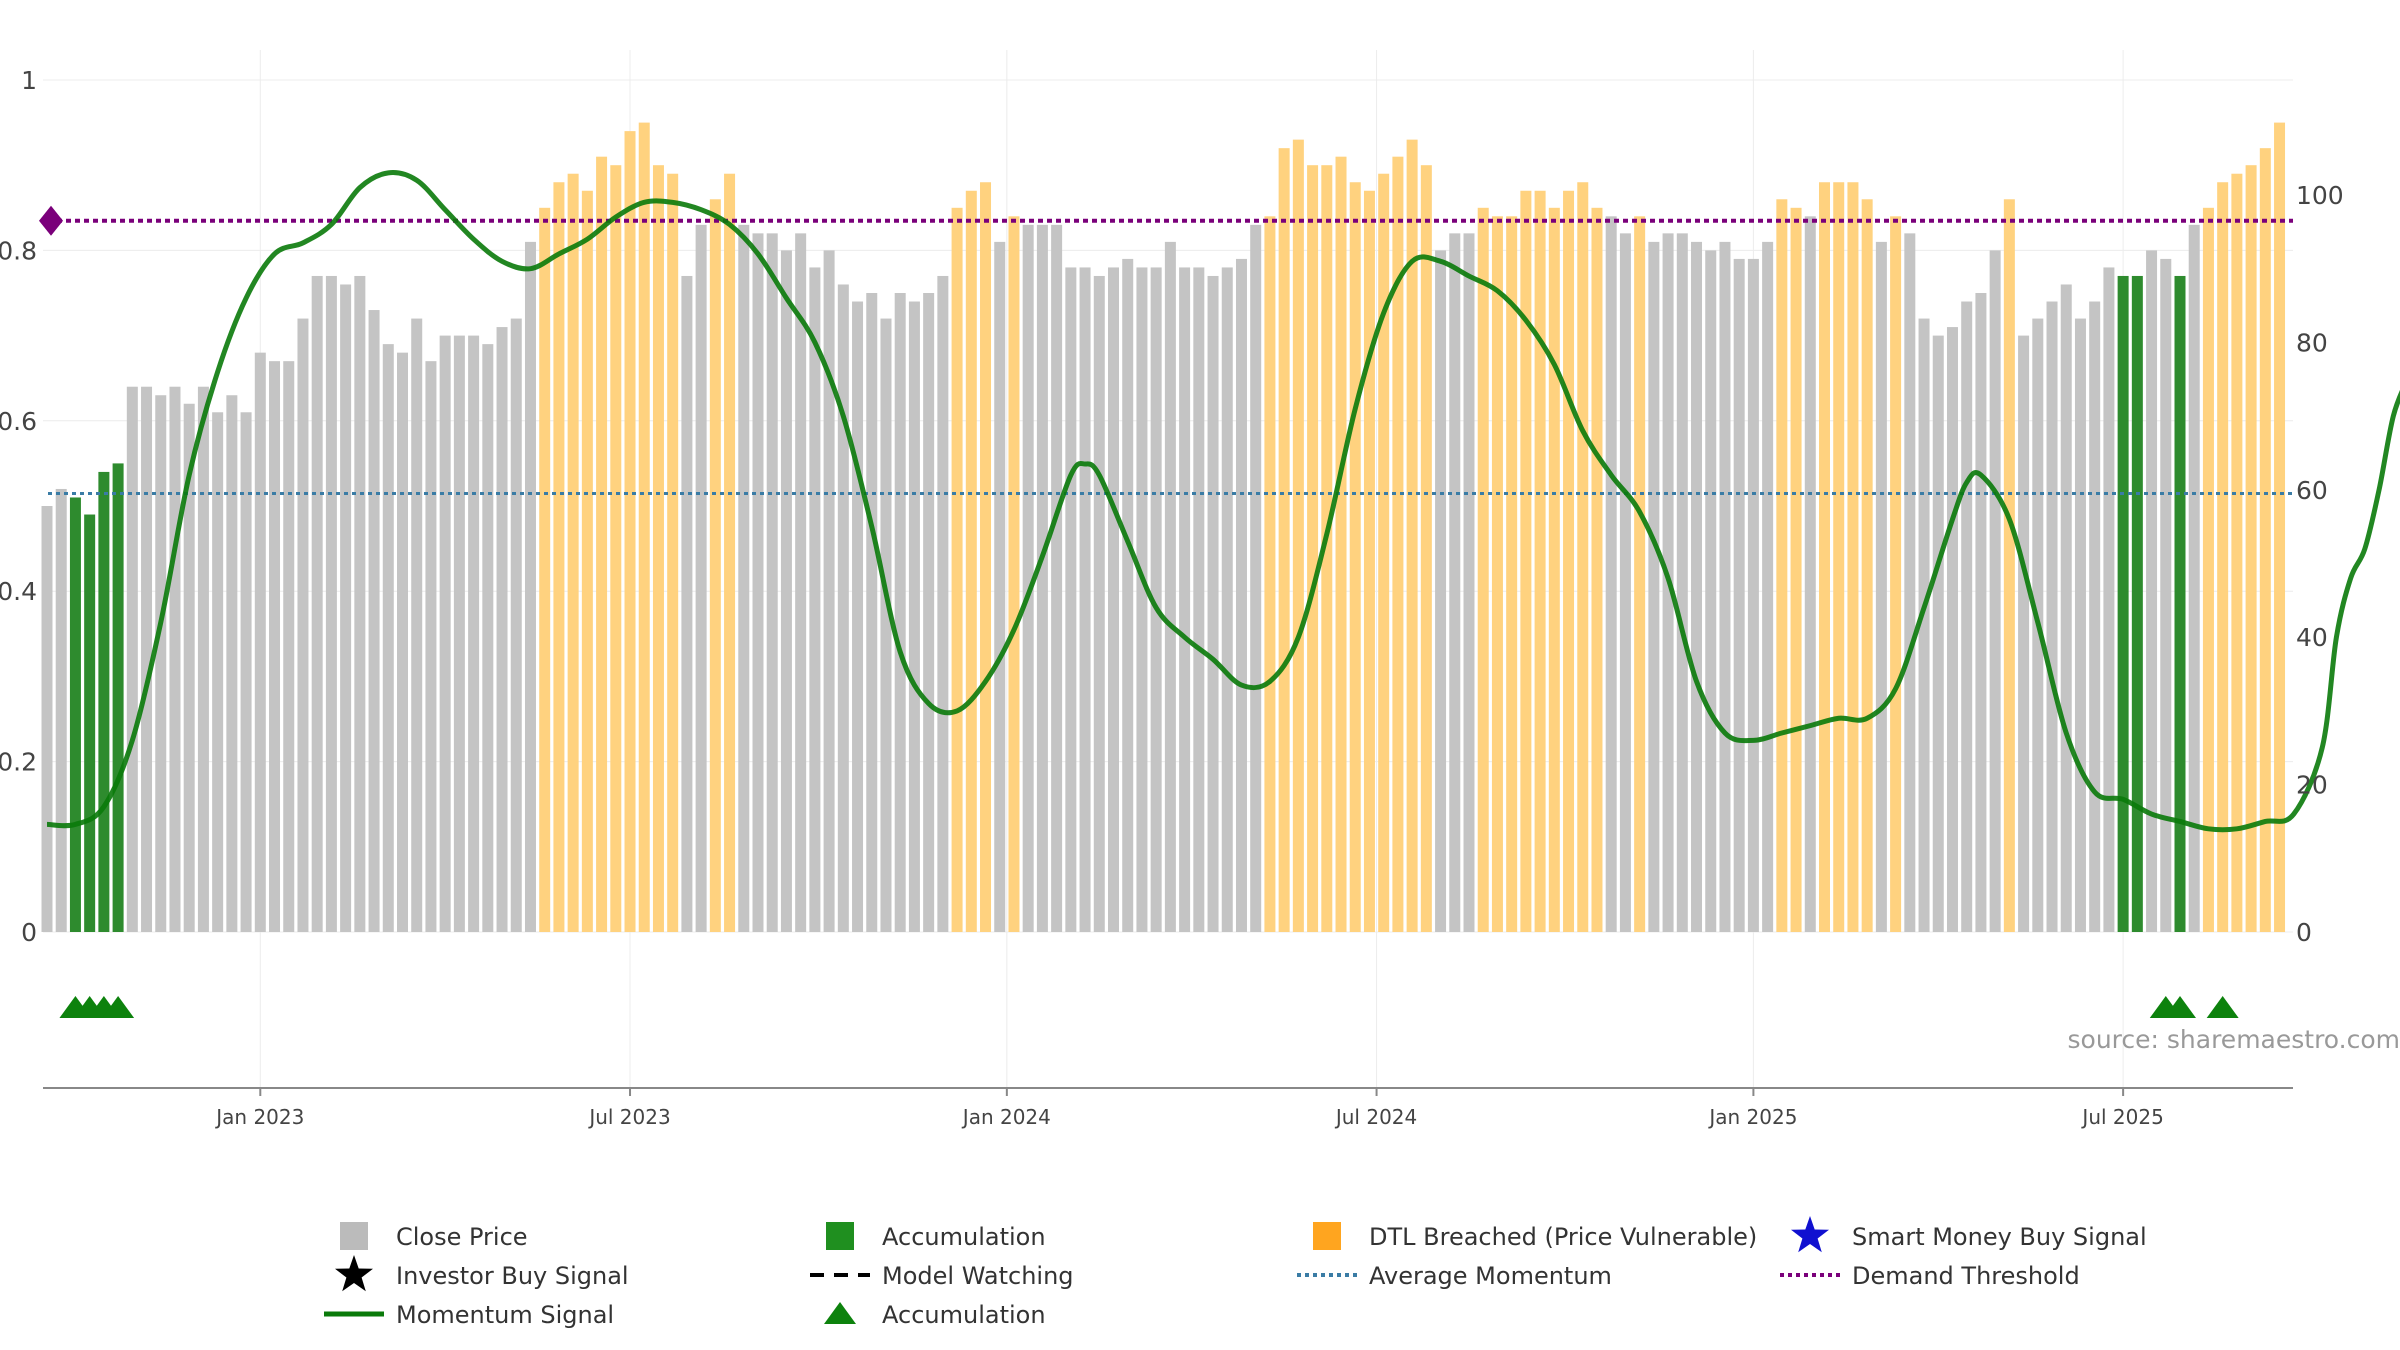 The image size is (2400, 1350). Describe the element at coordinates (512, 1276) in the screenshot. I see `legend-label-investor-buy-signal: Investor Buy Signal` at that location.